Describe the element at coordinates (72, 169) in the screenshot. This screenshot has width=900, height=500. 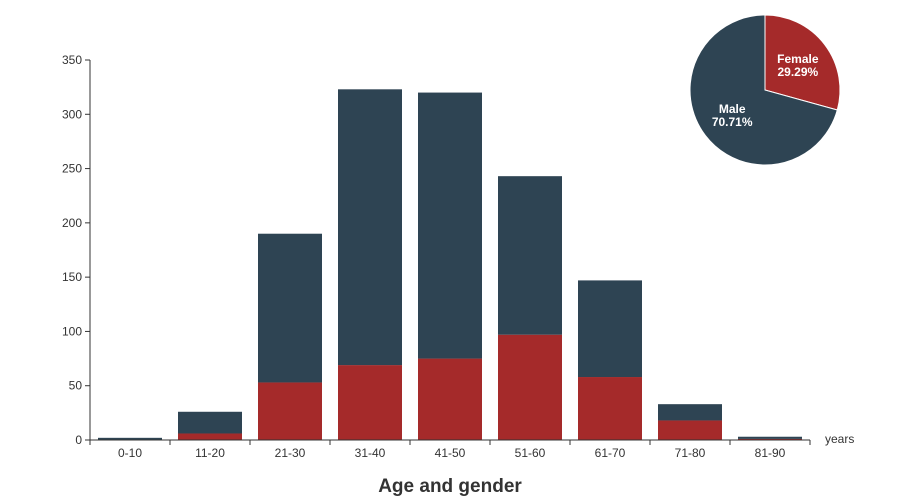
I see `y-tick-label: 250` at that location.